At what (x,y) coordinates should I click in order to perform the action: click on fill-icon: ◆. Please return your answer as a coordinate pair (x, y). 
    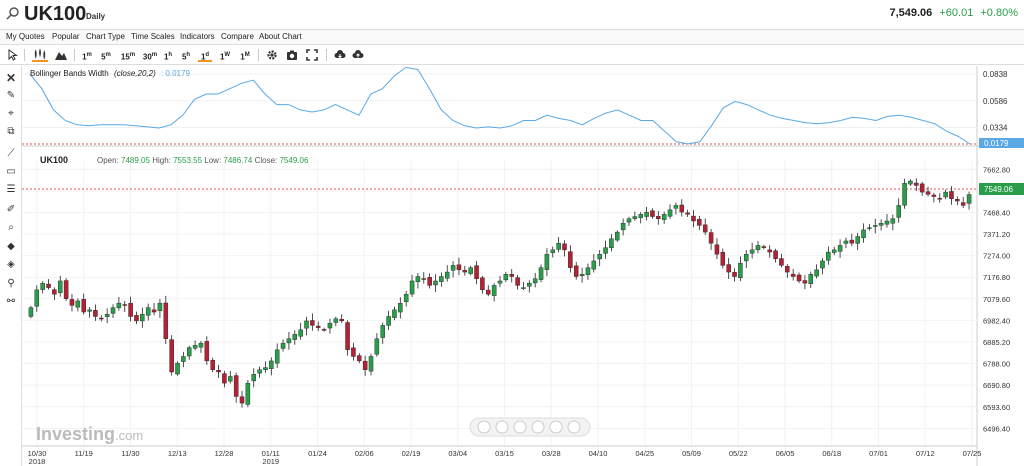
    Looking at the image, I should click on (11, 246).